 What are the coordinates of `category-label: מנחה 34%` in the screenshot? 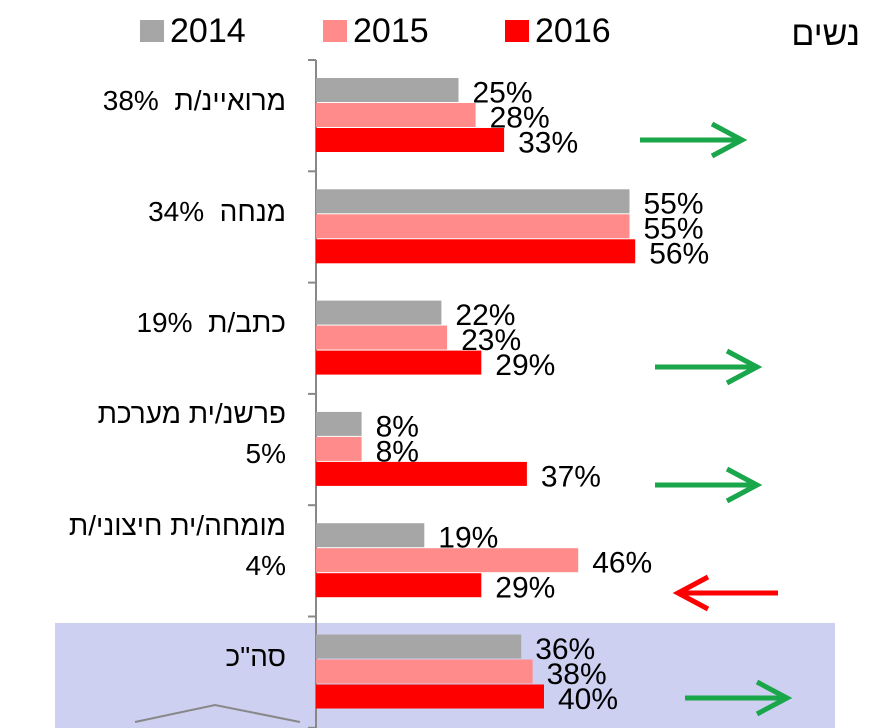 It's located at (217, 211).